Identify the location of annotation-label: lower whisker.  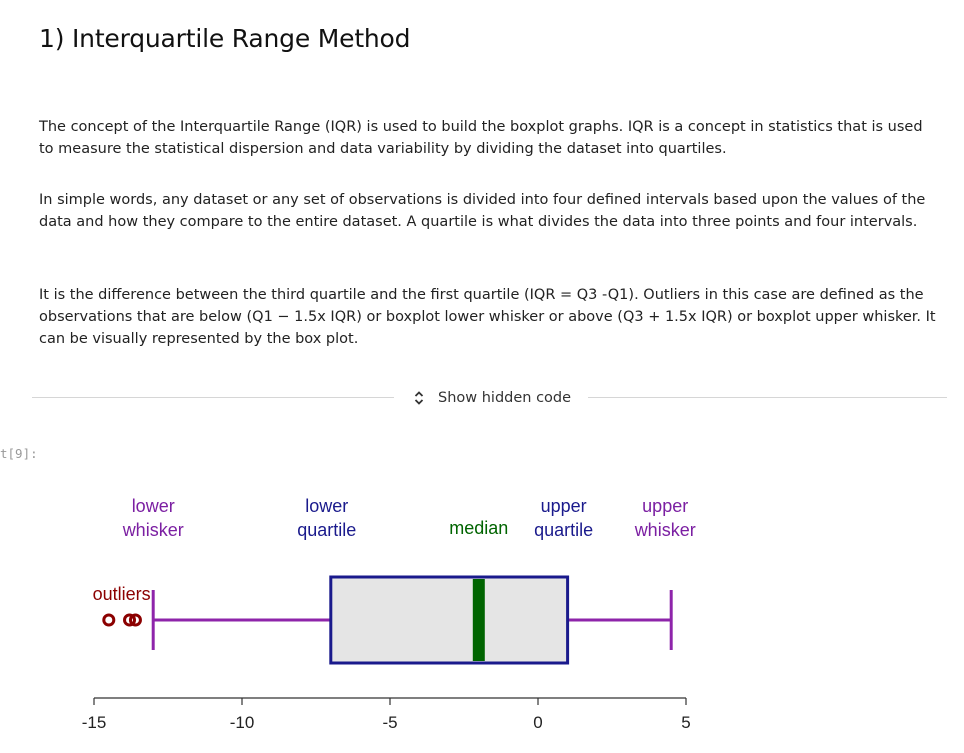
(153, 518).